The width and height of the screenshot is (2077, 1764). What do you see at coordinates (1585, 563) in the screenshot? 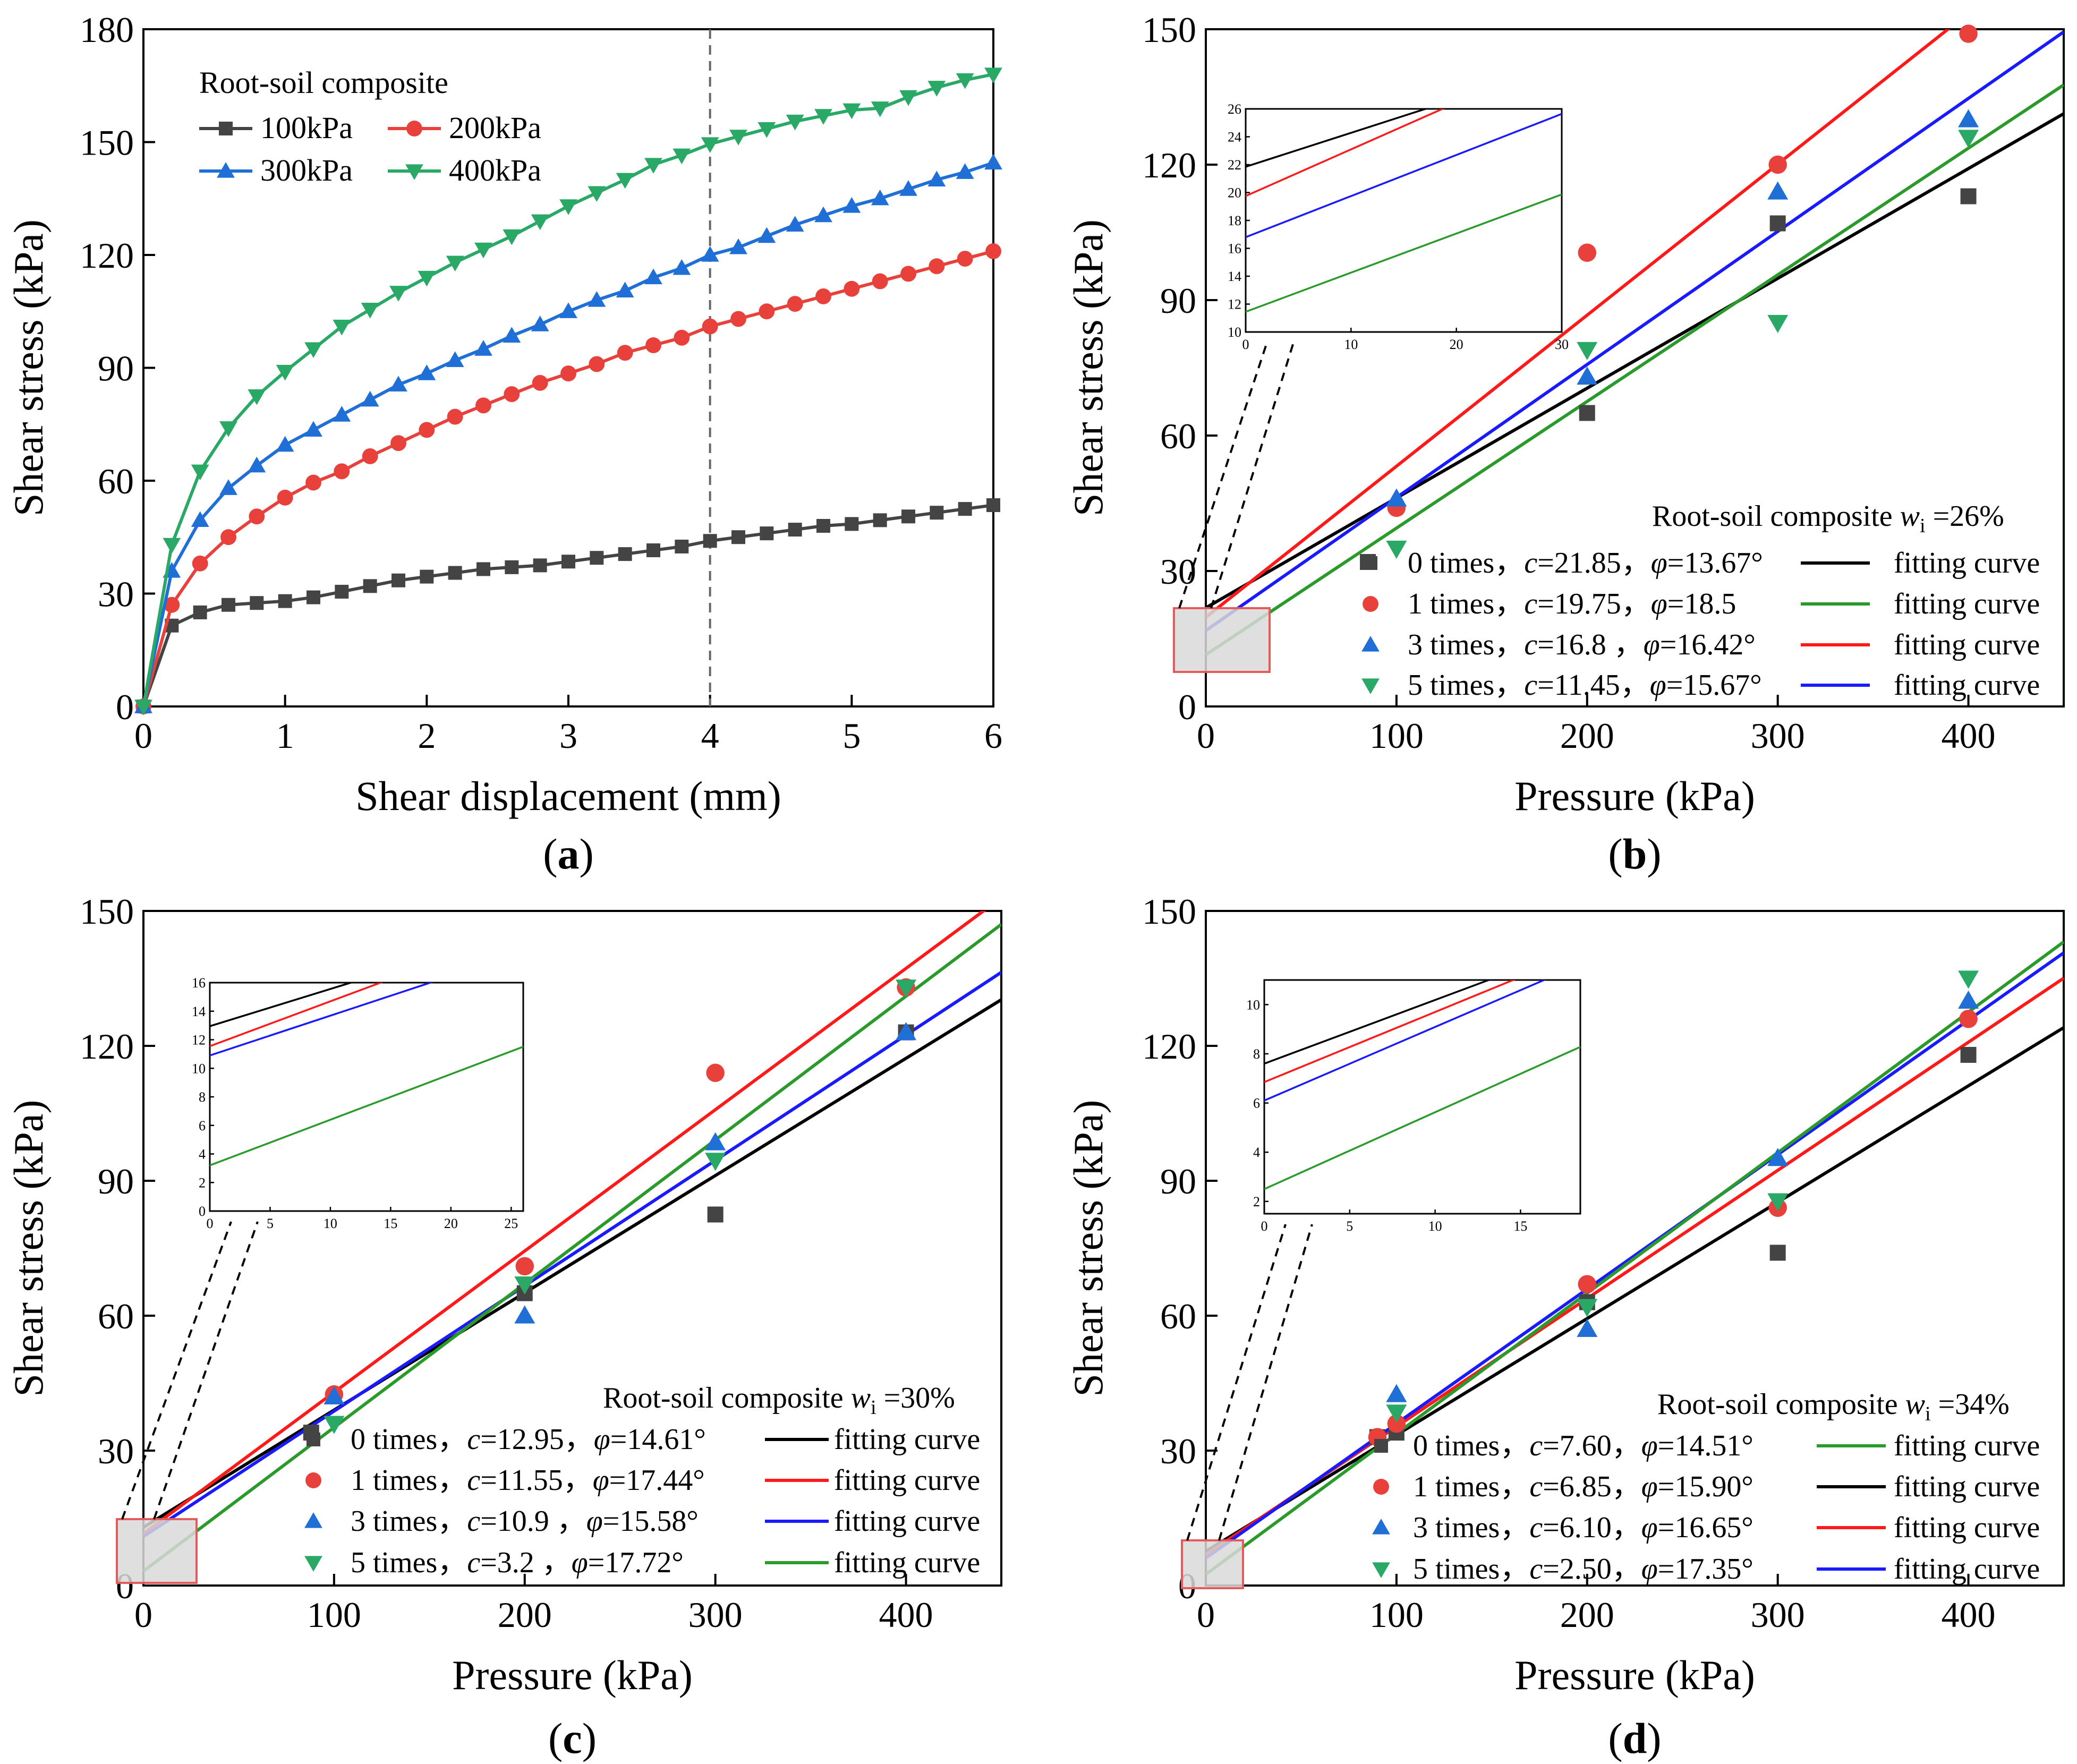
I see `legend-entry: 0 times，c=21.85，φ=13.67°` at bounding box center [1585, 563].